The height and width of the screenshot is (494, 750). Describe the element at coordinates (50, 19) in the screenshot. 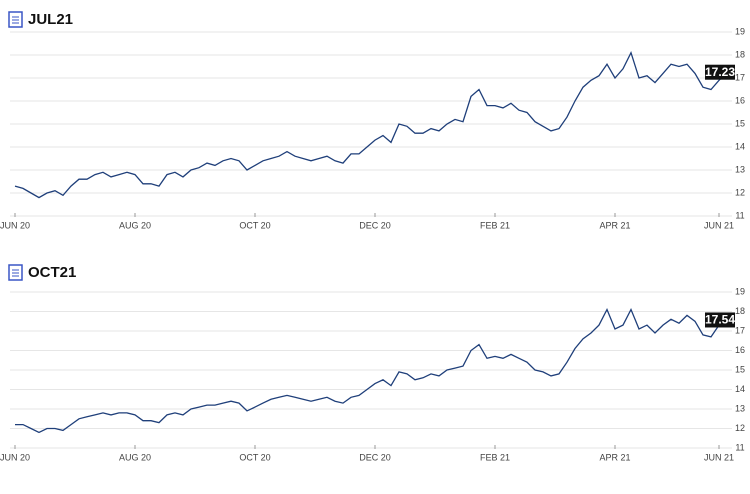

I see `chart-title: JUL21` at that location.